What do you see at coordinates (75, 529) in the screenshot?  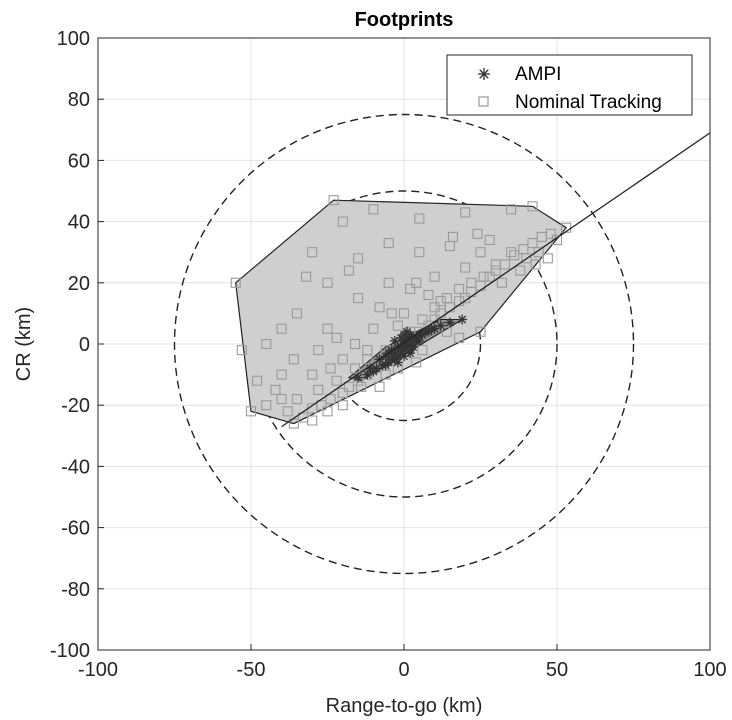 I see `y-tick-label: -60` at bounding box center [75, 529].